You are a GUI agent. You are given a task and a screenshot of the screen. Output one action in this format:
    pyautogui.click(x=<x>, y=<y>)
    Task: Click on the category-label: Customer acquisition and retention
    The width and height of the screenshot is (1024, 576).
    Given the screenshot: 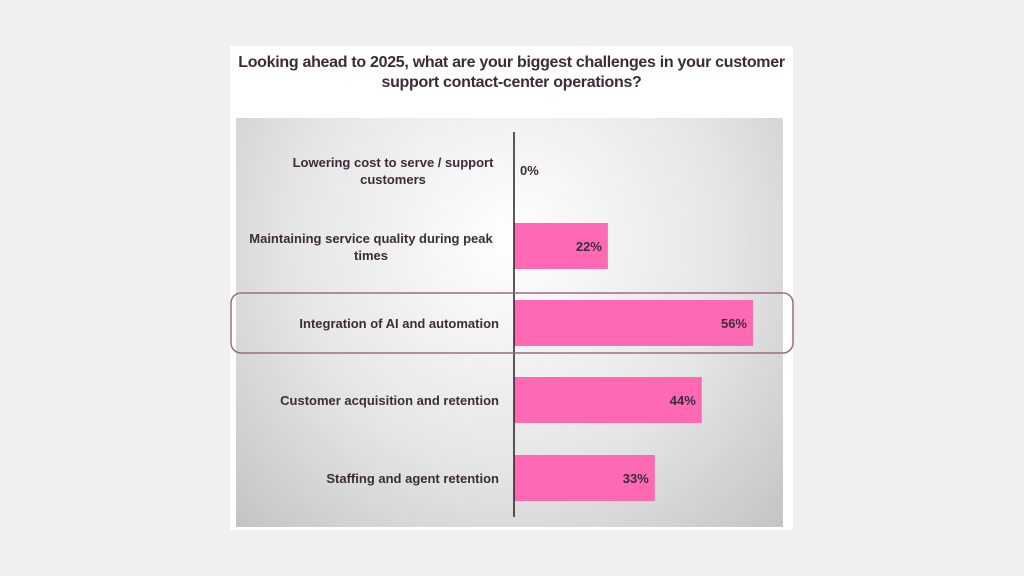 What is the action you would take?
    pyautogui.click(x=389, y=400)
    